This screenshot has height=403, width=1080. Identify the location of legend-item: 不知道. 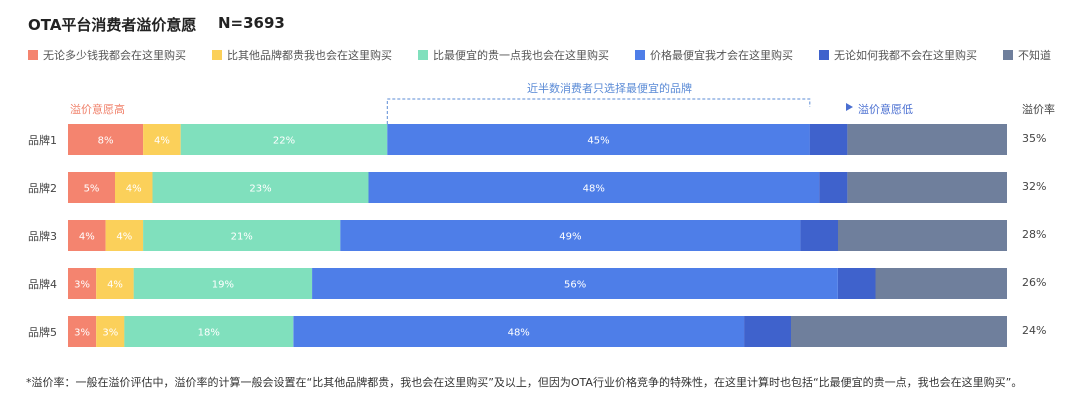
(1027, 55).